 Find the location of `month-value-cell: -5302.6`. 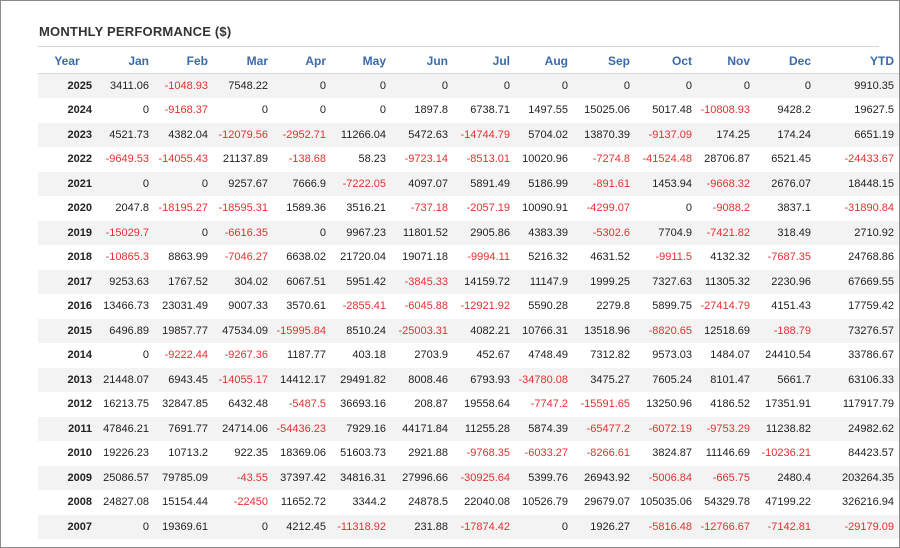

month-value-cell: -5302.6 is located at coordinates (604, 233).